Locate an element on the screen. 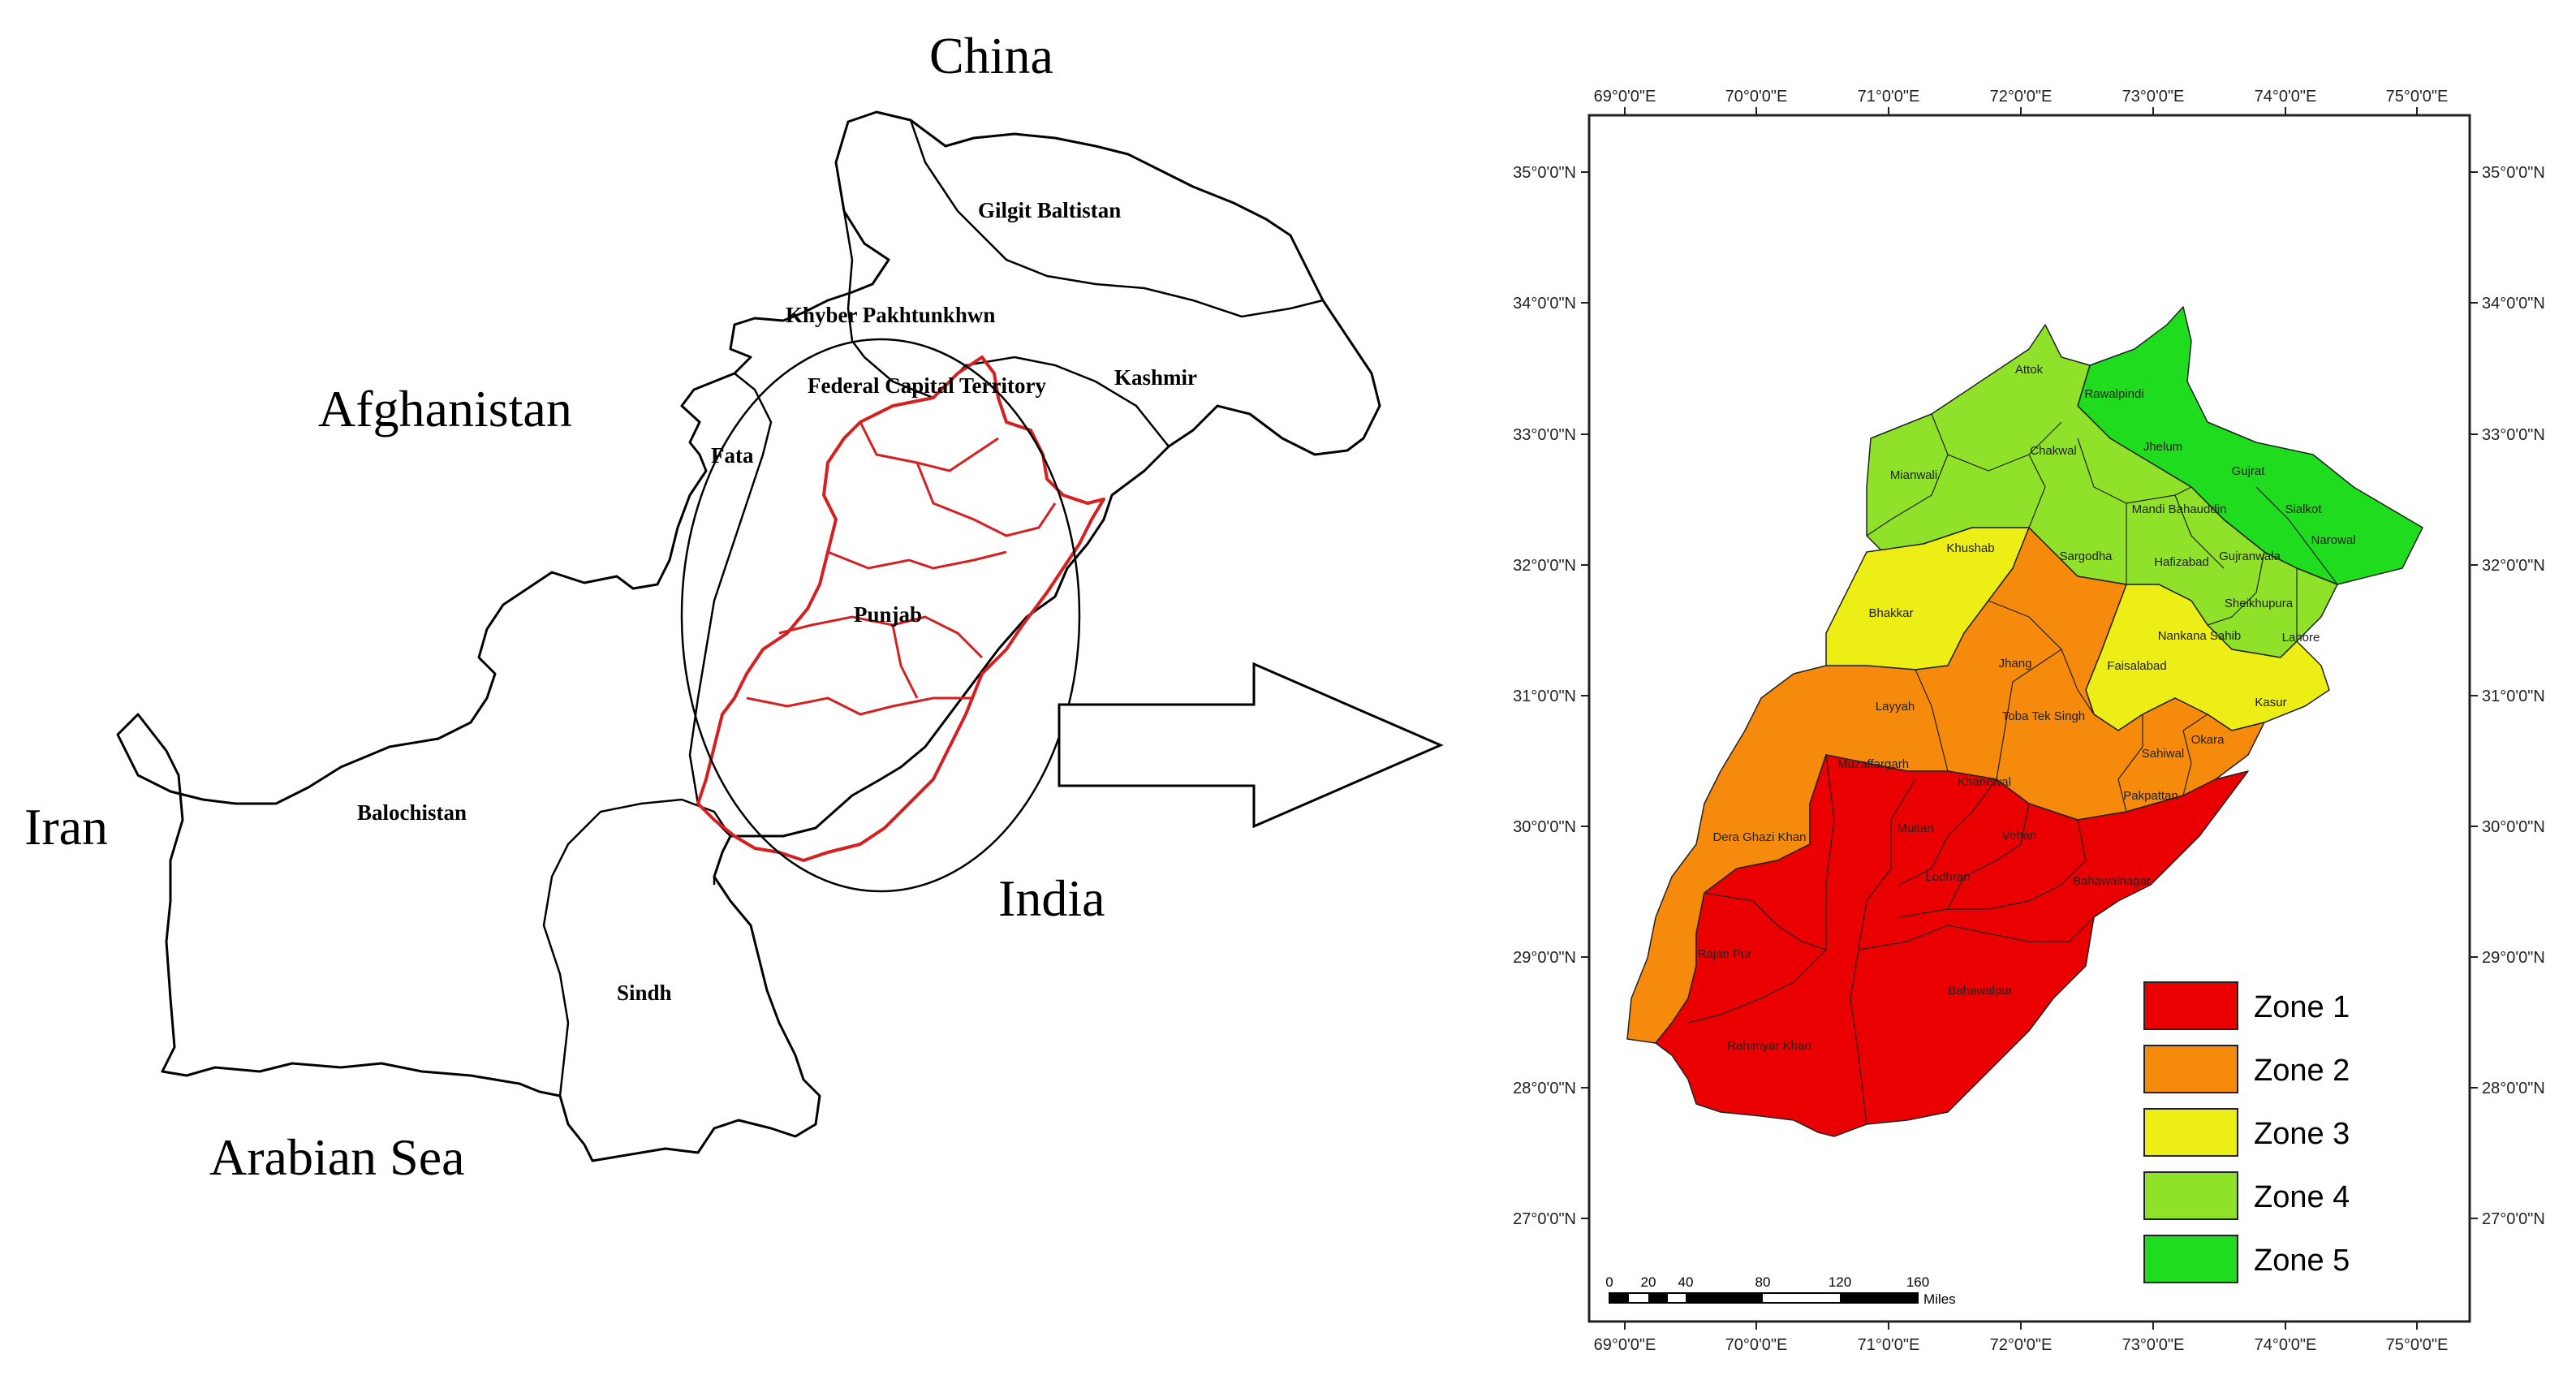 The width and height of the screenshot is (2576, 1384). scale-bar: 0 20 40 80 120 160 Miles is located at coordinates (1780, 1290).